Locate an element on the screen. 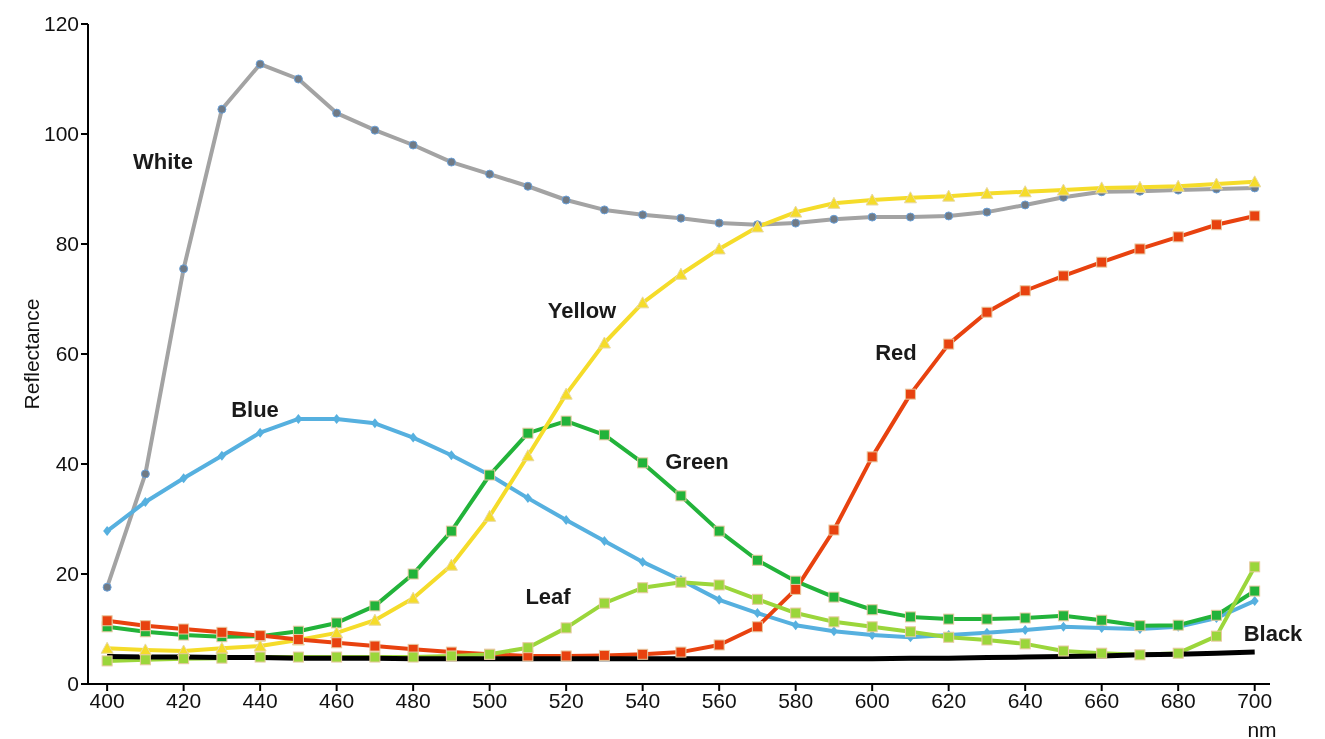  series-label: Black is located at coordinates (1273, 634).